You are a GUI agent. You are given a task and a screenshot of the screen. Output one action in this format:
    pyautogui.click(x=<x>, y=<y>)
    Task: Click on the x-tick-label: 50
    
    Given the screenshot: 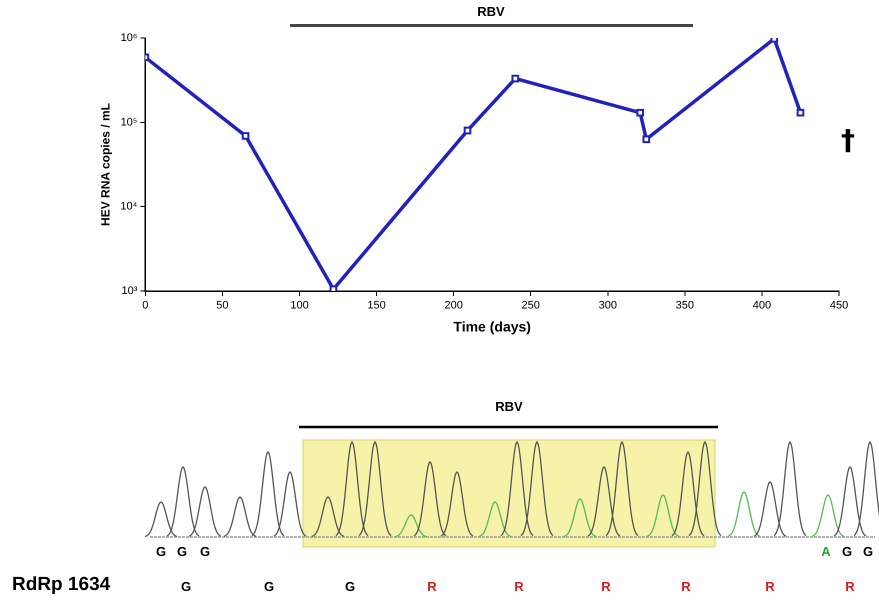 What is the action you would take?
    pyautogui.click(x=222, y=306)
    